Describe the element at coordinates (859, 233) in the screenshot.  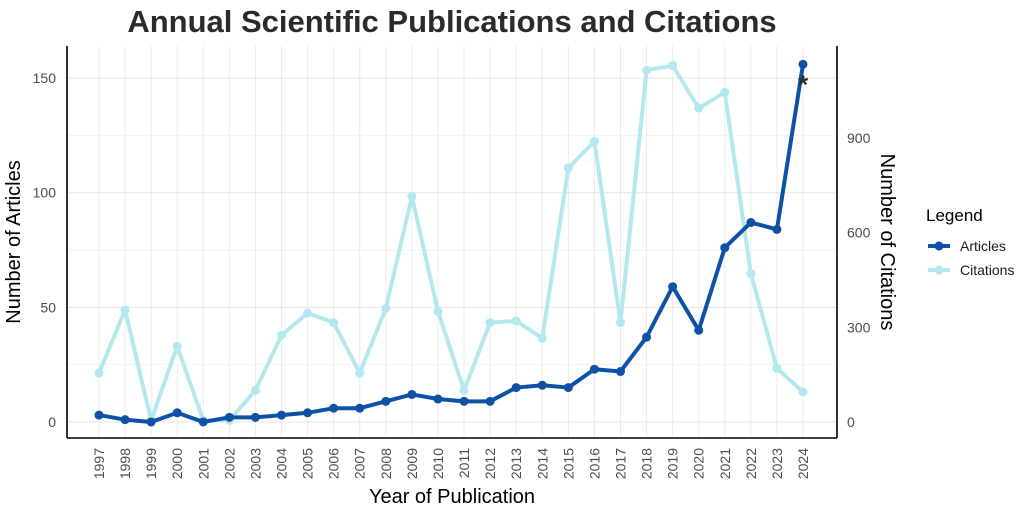
I see `y2-tick-label: 600` at that location.